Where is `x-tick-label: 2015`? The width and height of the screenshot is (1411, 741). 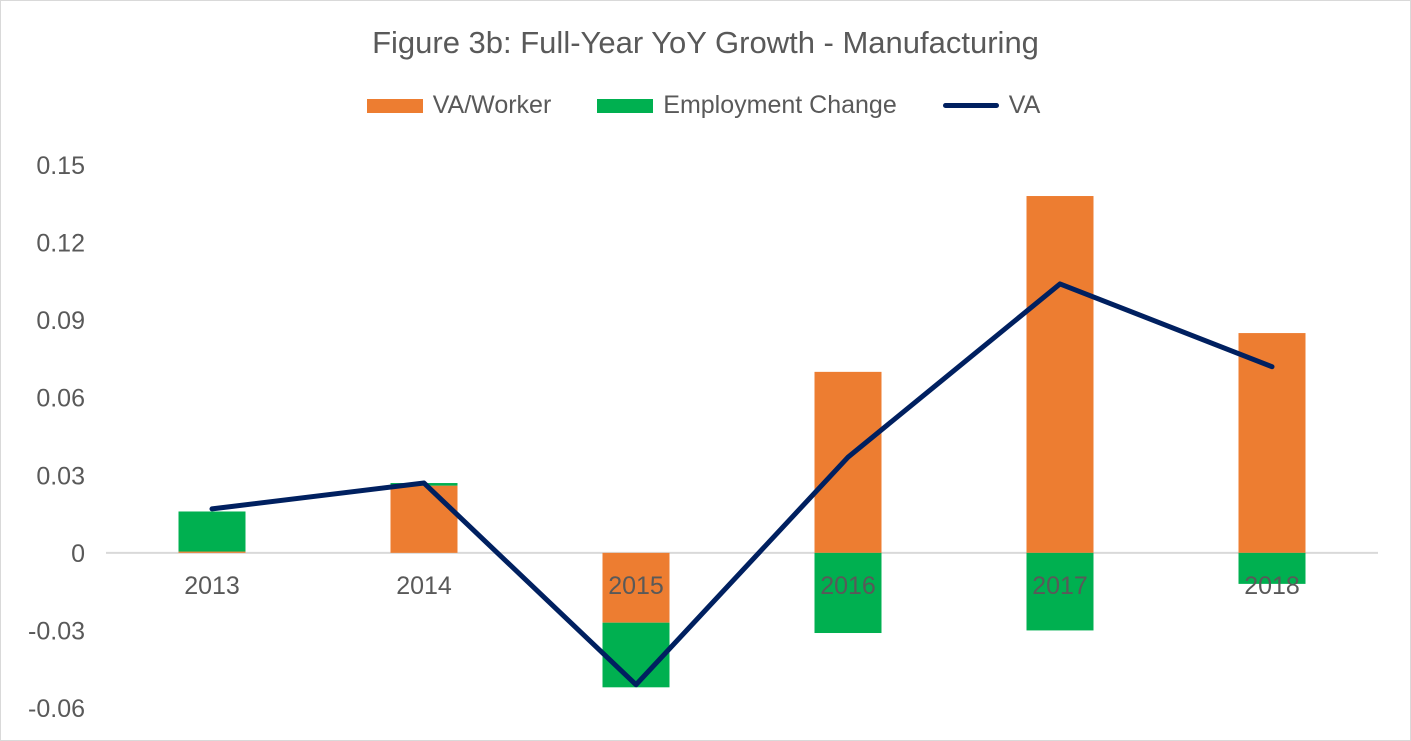 x-tick-label: 2015 is located at coordinates (636, 586).